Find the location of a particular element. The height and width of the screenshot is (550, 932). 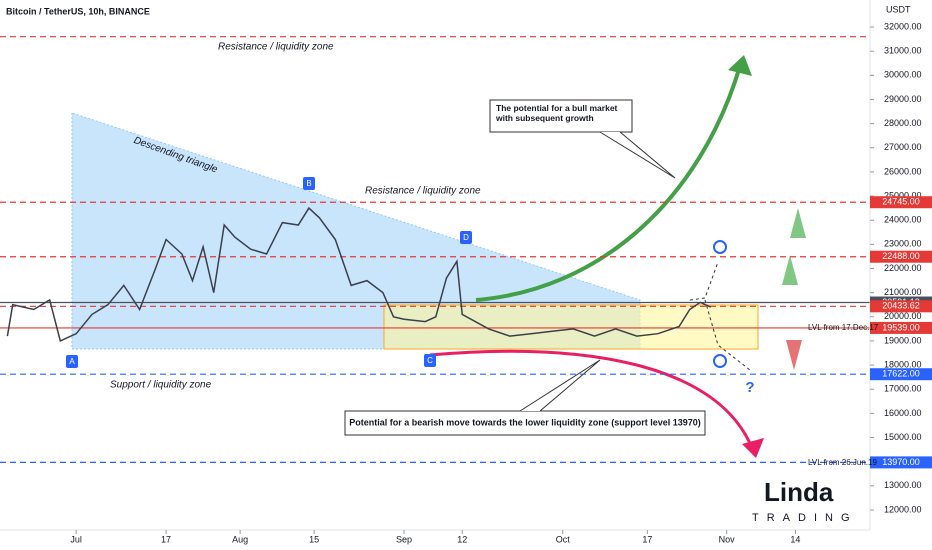

x-tick-label: Aug is located at coordinates (240, 539).